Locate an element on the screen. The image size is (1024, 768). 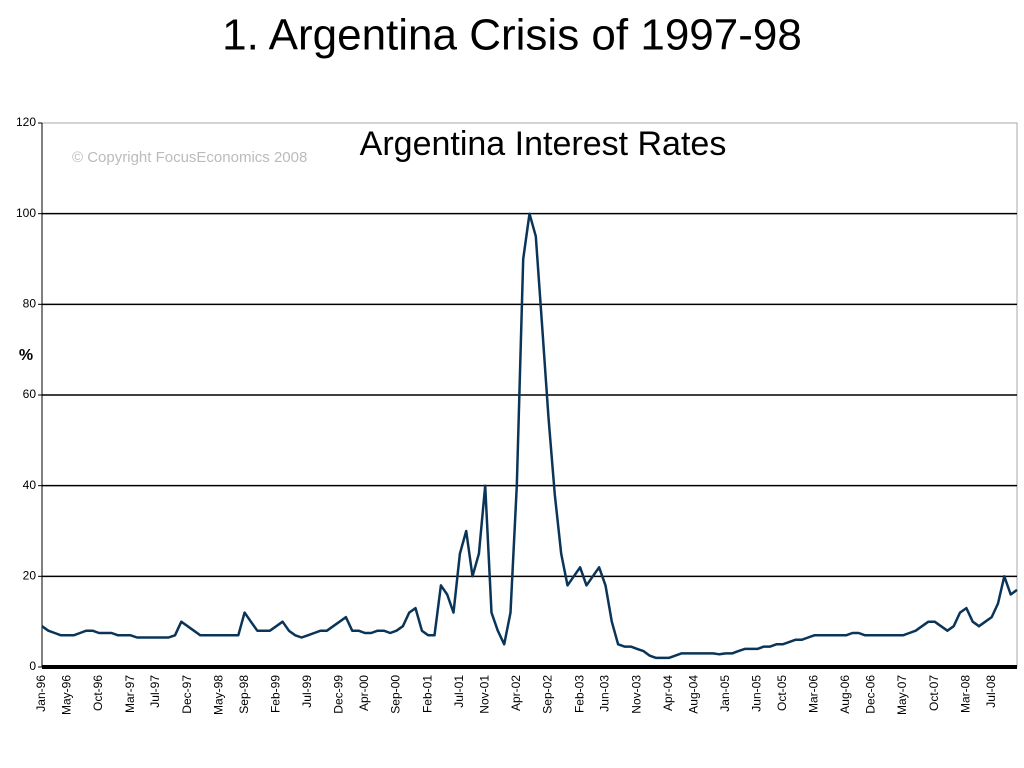
x-tick-label: Mar-08 is located at coordinates (966, 694).